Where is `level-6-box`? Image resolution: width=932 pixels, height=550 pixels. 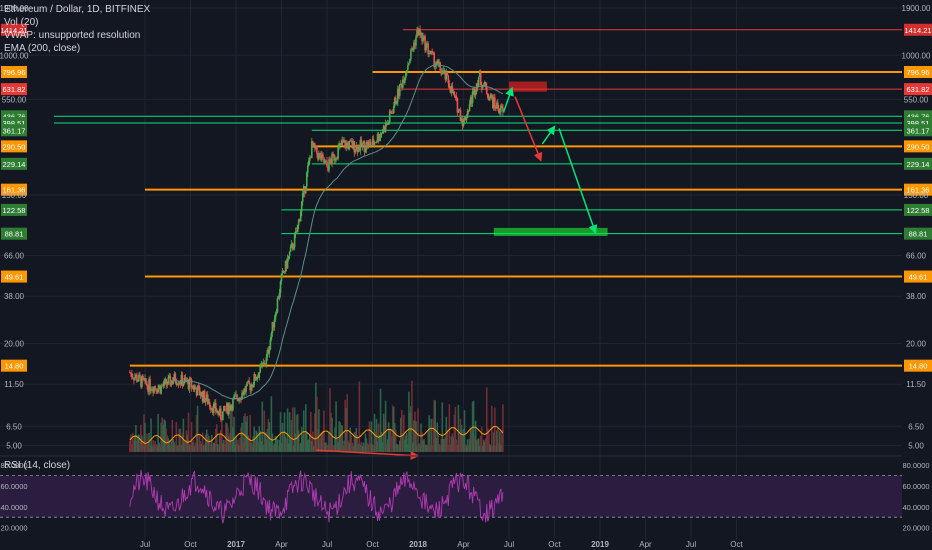 level-6-box is located at coordinates (918, 163).